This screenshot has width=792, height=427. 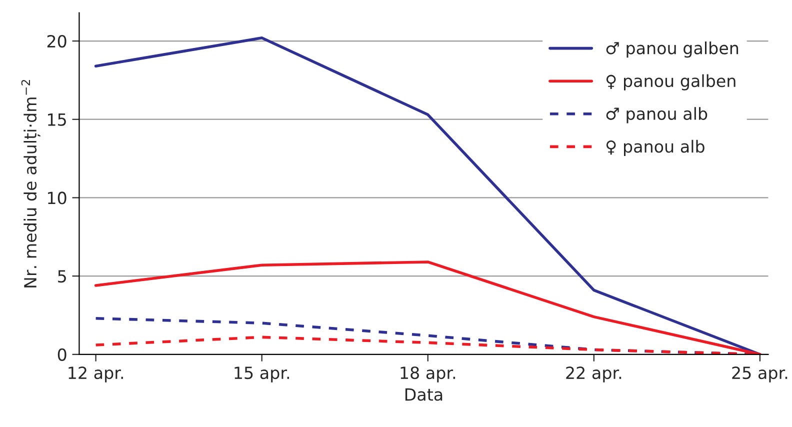 I want to click on y-tick-label: 20, so click(x=56, y=41).